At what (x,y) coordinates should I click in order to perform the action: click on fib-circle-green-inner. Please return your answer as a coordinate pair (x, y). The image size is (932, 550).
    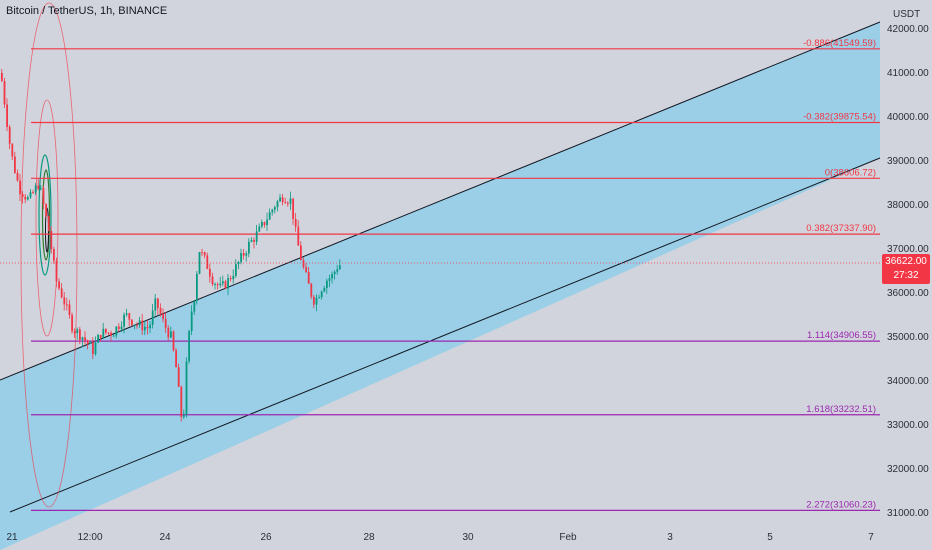
    Looking at the image, I should click on (46, 215).